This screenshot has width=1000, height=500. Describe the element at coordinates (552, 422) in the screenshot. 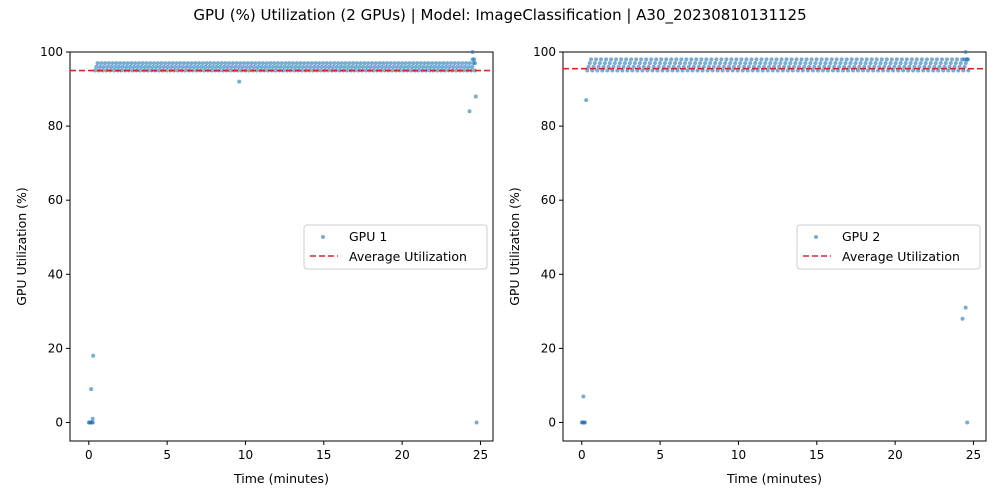

I see `y-tick-label: 0` at that location.